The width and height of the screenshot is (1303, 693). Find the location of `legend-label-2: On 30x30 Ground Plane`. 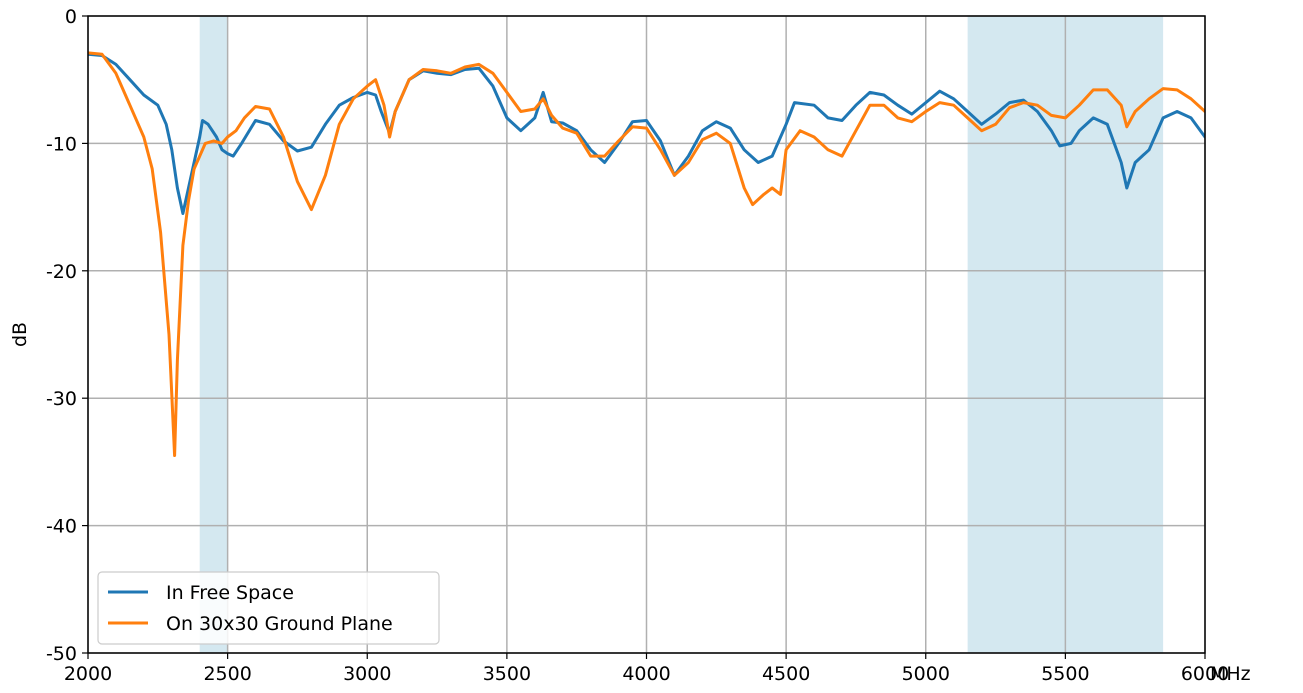

legend-label-2: On 30x30 Ground Plane is located at coordinates (279, 624).